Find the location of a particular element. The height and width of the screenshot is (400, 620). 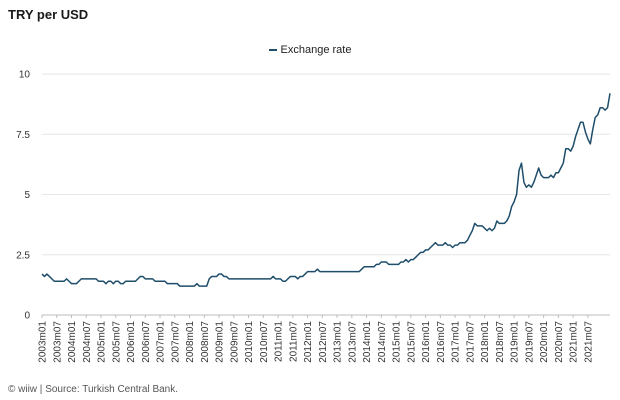

x-tick-label: 2015m01 is located at coordinates (397, 342).